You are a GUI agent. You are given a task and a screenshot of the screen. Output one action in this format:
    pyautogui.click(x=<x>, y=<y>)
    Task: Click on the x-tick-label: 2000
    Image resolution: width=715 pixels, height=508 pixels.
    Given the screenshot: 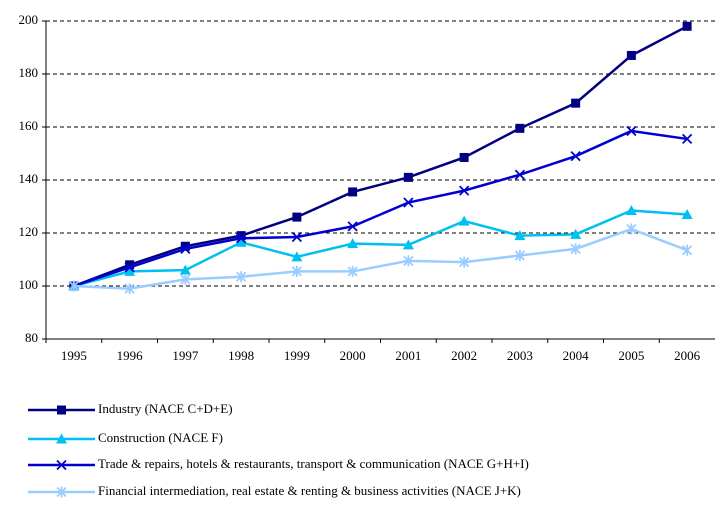 What is the action you would take?
    pyautogui.click(x=353, y=355)
    